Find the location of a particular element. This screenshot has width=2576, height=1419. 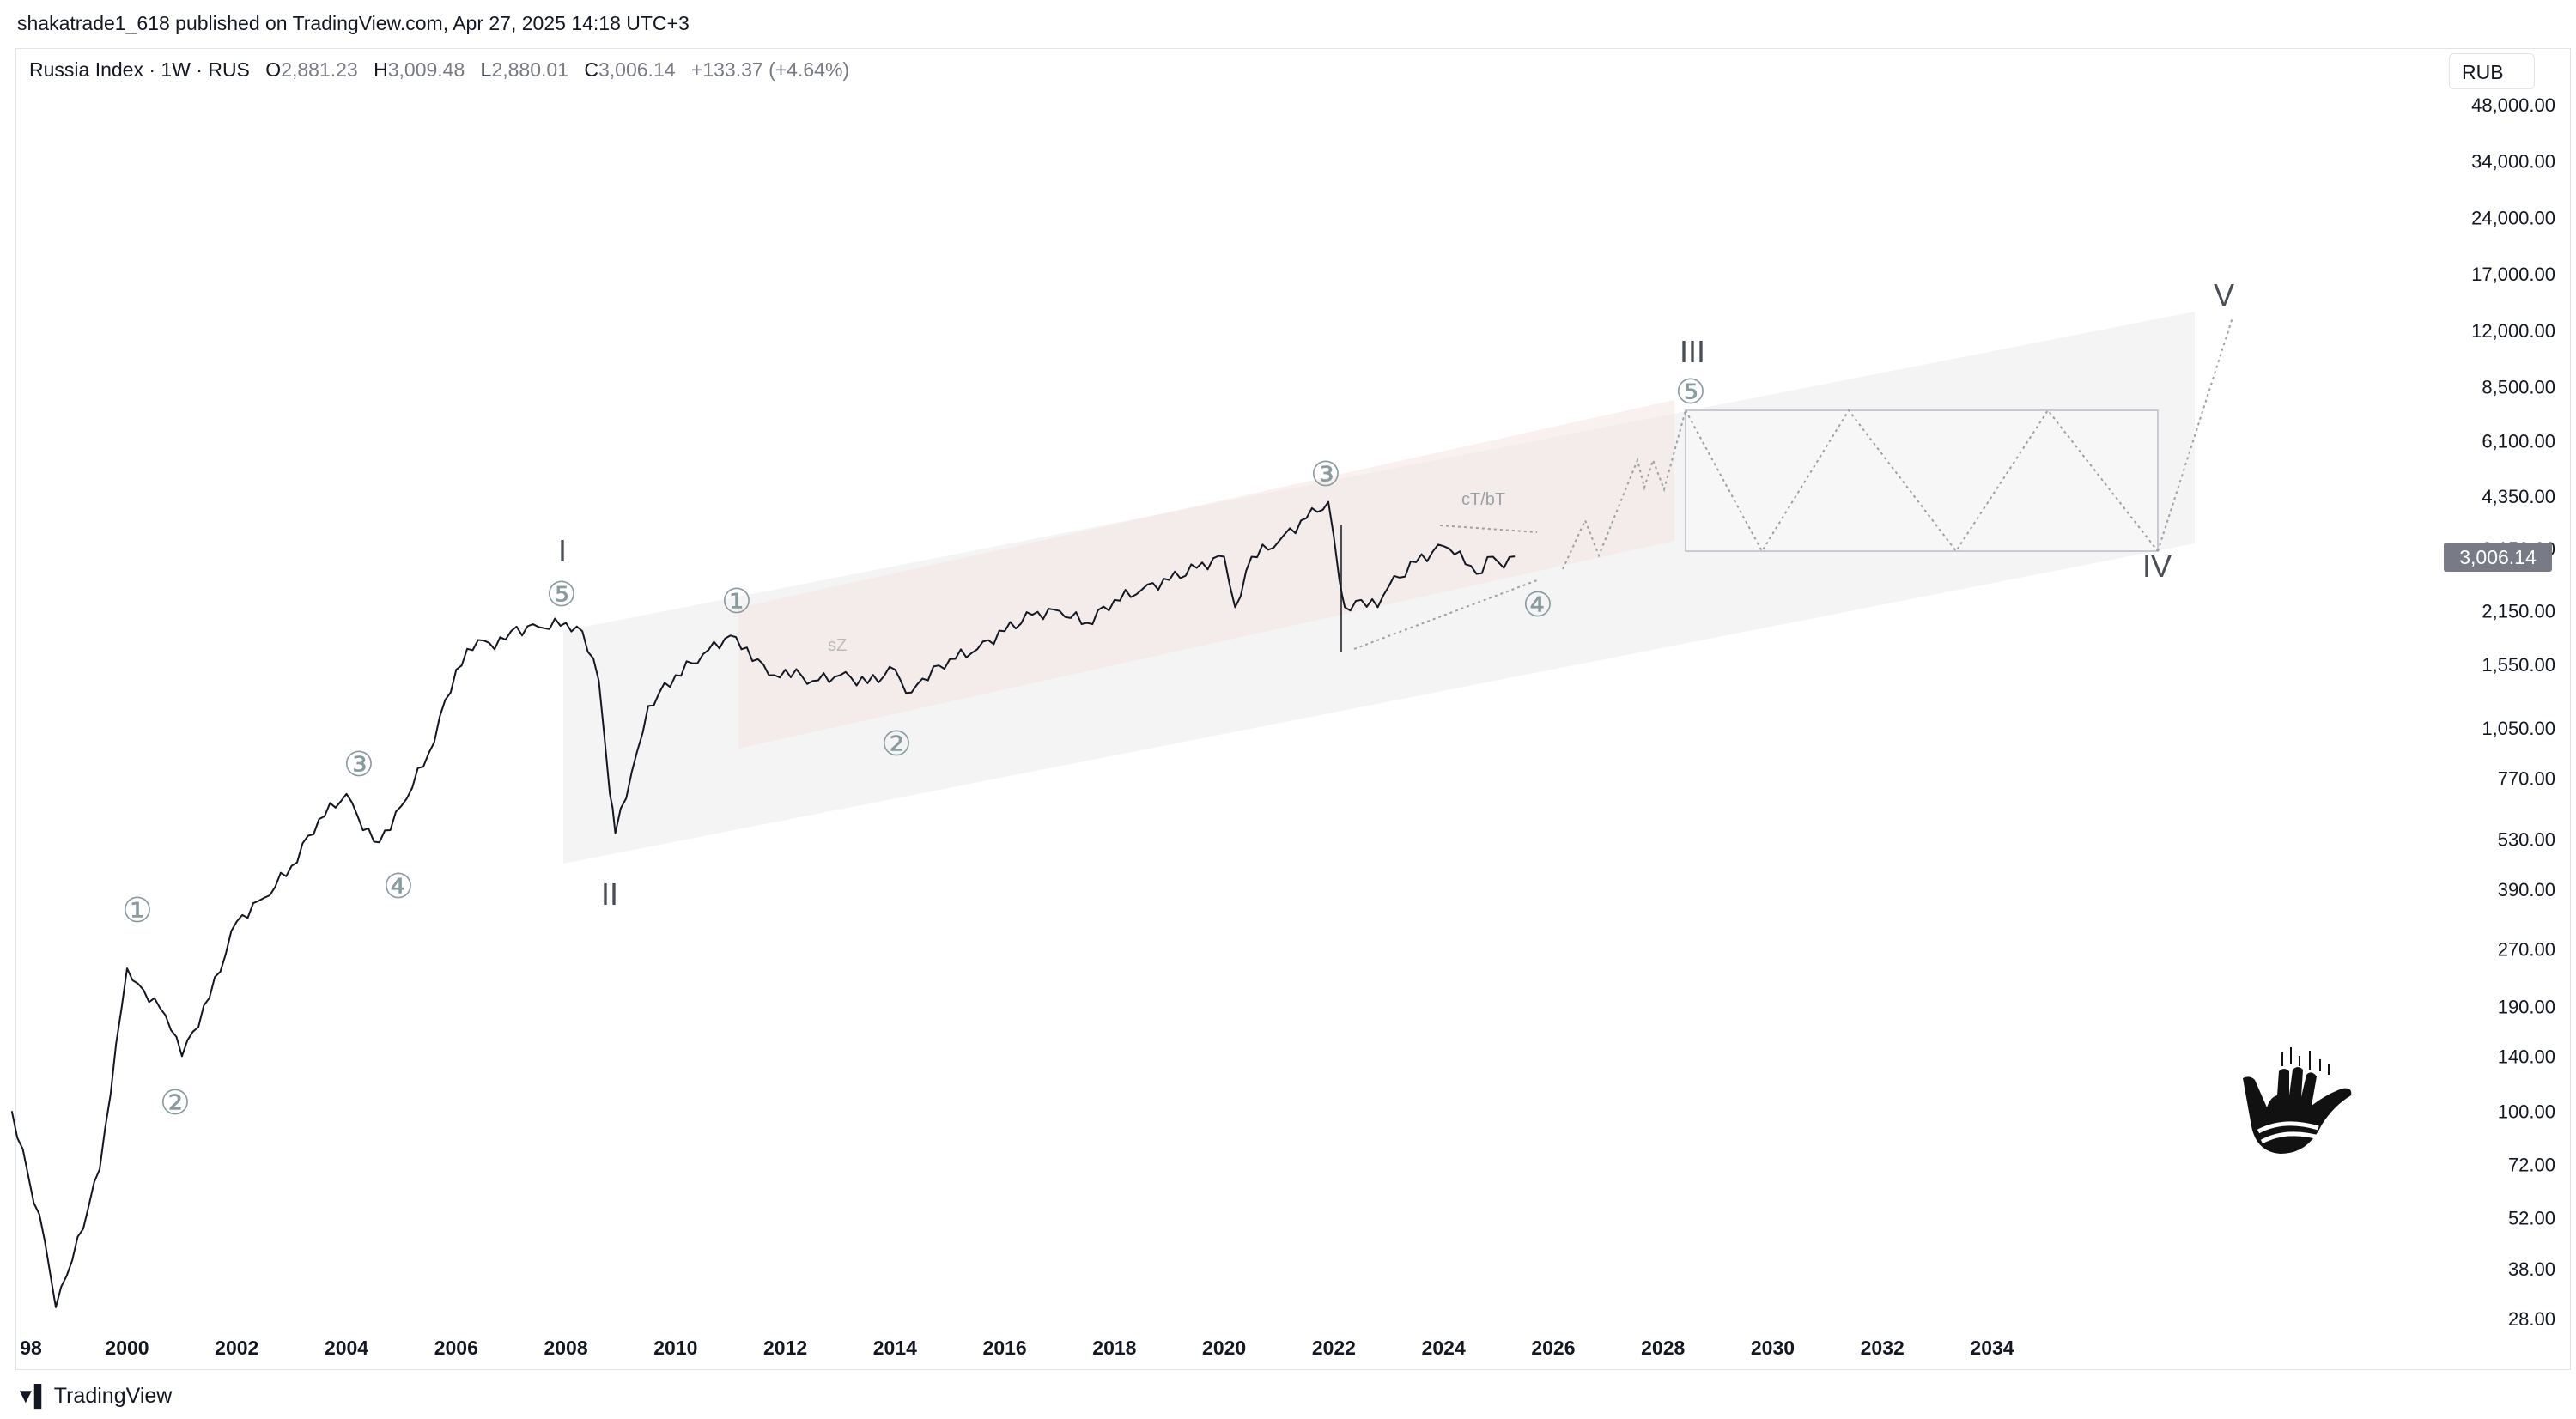

tradingview-brand: ▼▌ TradingView is located at coordinates (93, 1396).